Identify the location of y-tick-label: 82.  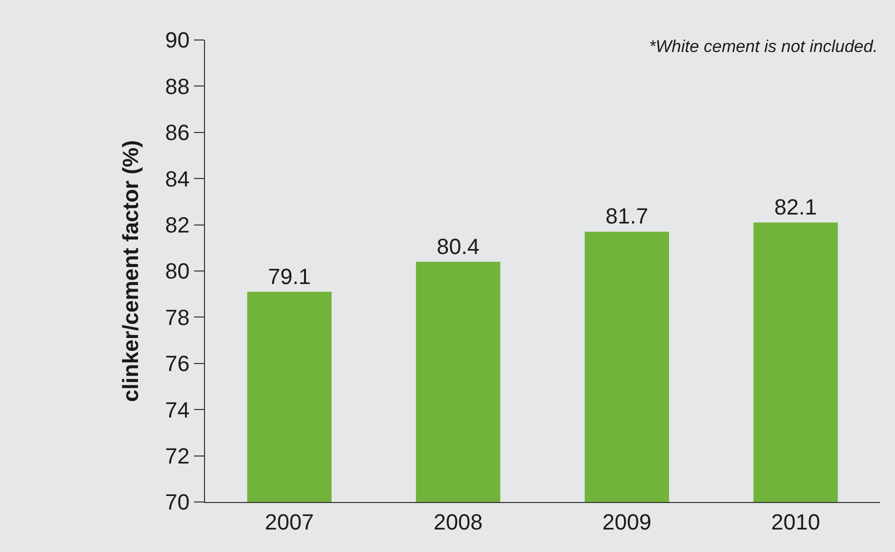
(177, 225).